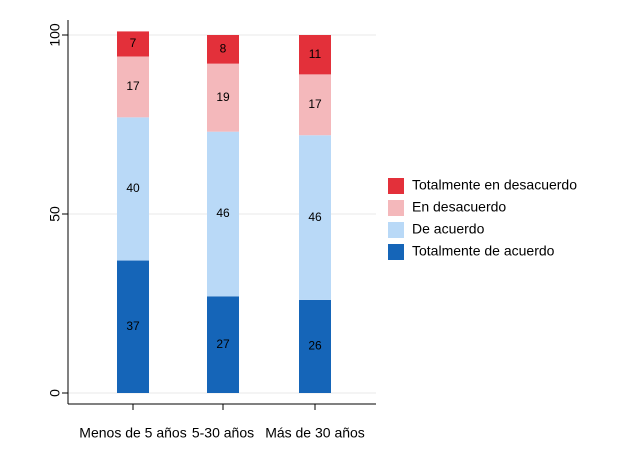 The height and width of the screenshot is (454, 636). I want to click on y-tick-label: 100, so click(55, 35).